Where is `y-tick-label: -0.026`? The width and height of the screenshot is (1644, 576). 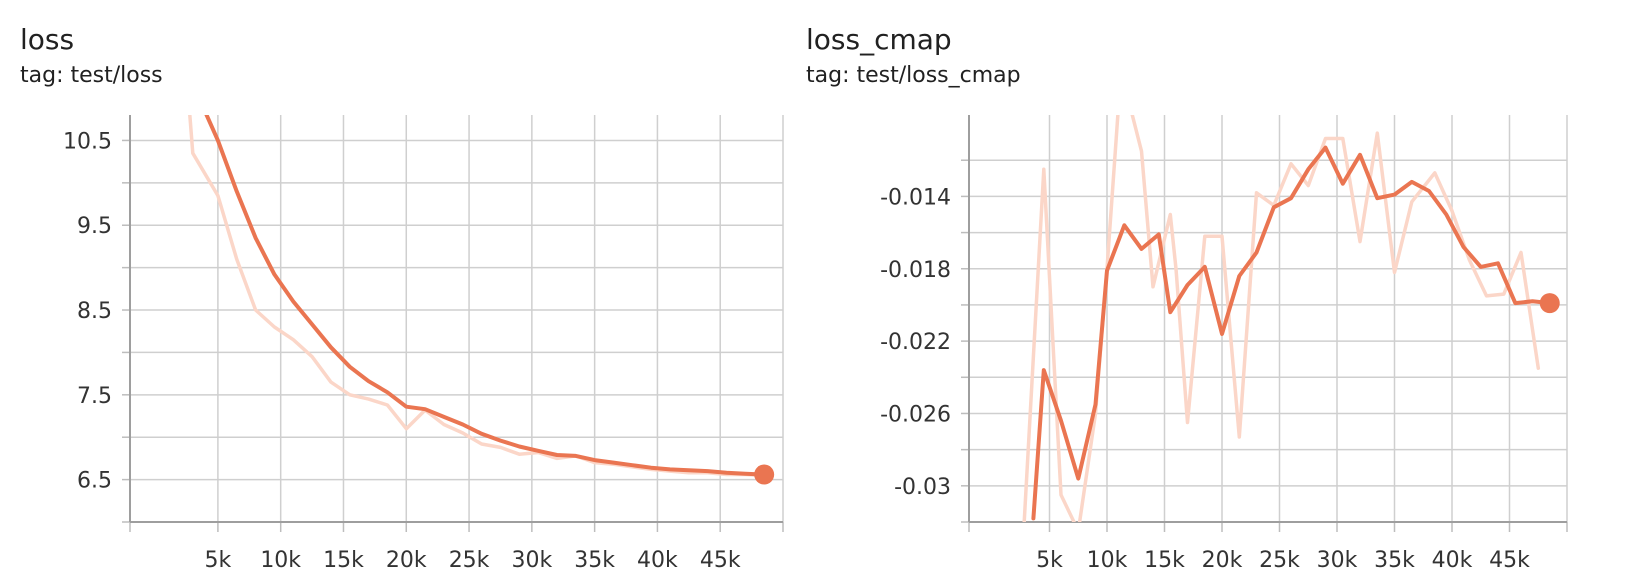 y-tick-label: -0.026 is located at coordinates (915, 414).